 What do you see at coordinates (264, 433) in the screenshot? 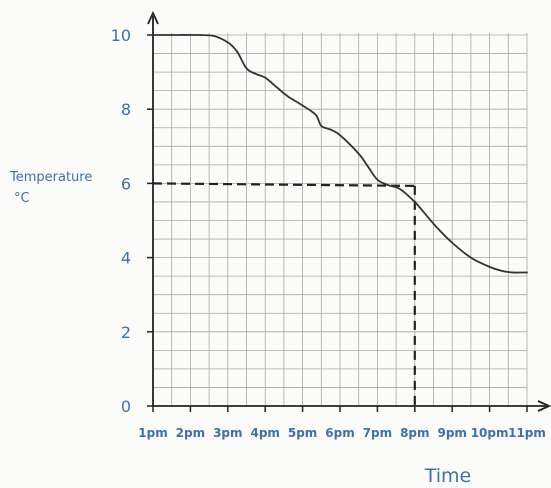
I see `x-tick-label: 4pm` at bounding box center [264, 433].